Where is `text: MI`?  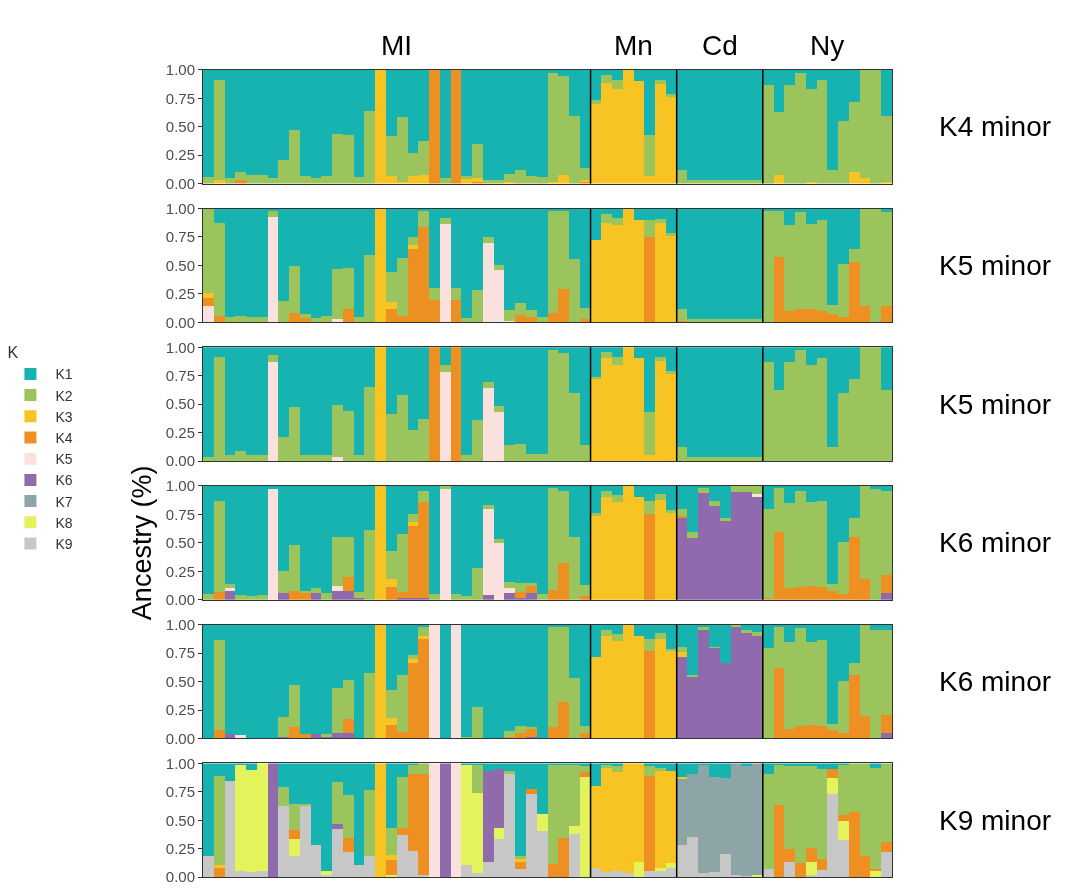
text: MI is located at coordinates (397, 45).